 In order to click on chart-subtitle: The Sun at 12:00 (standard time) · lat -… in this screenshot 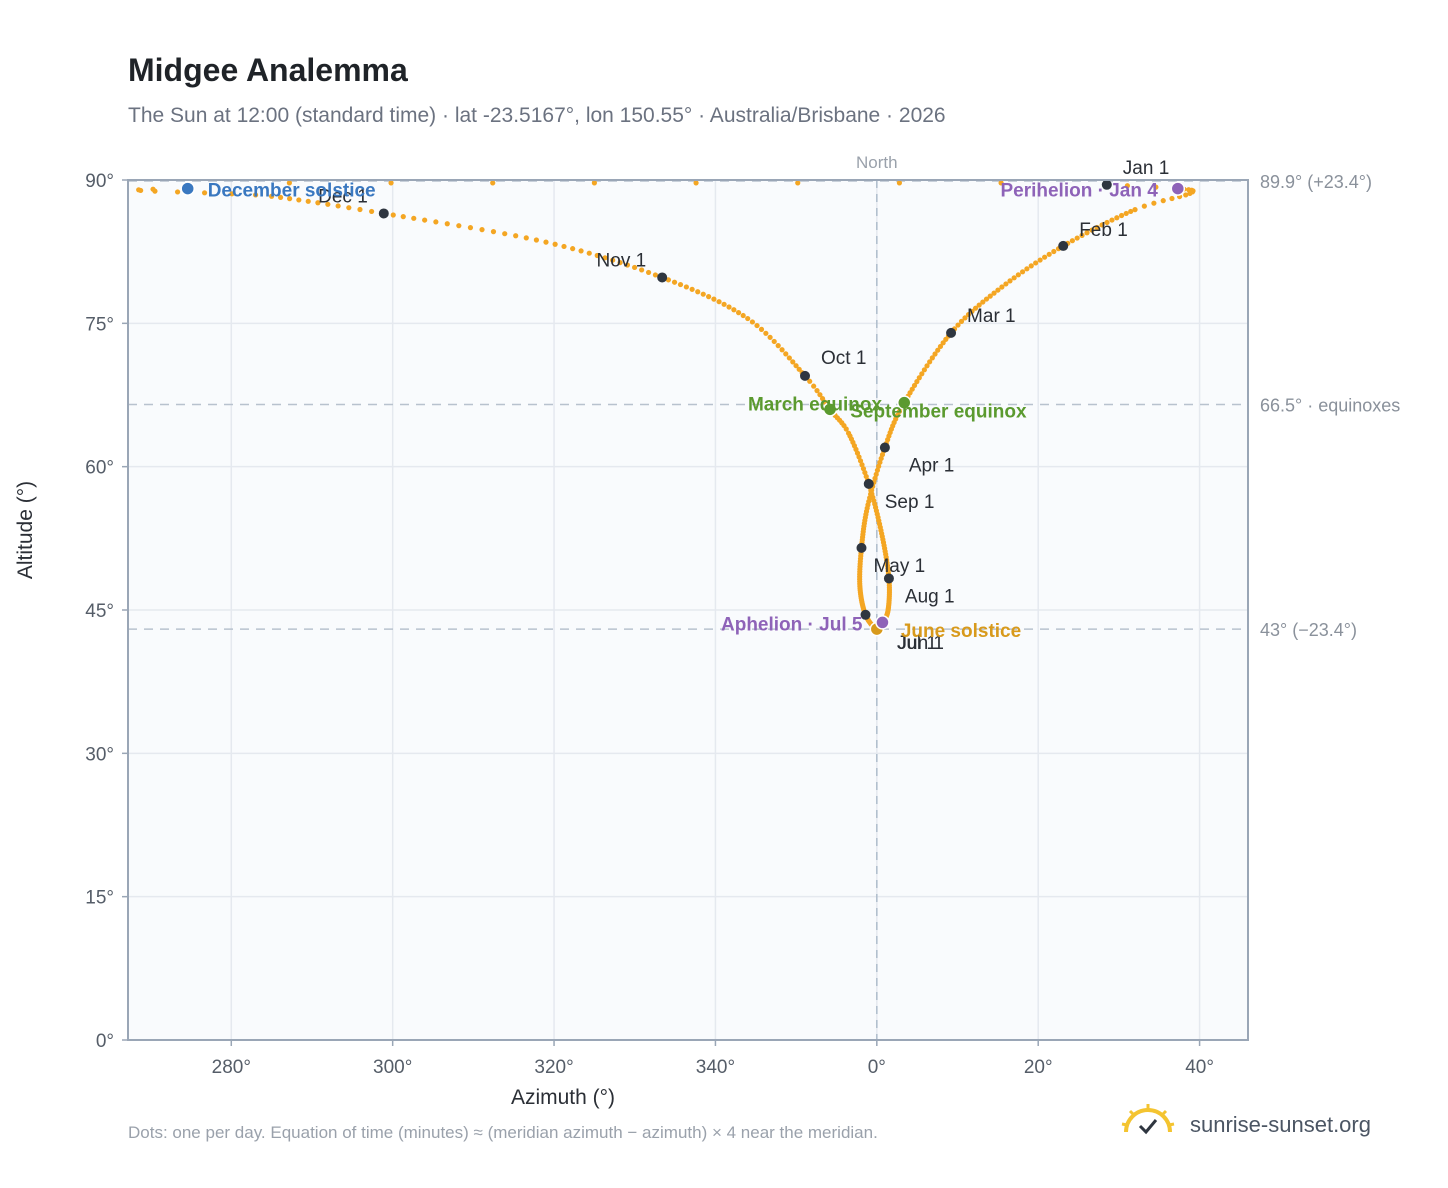, I will do `click(537, 115)`.